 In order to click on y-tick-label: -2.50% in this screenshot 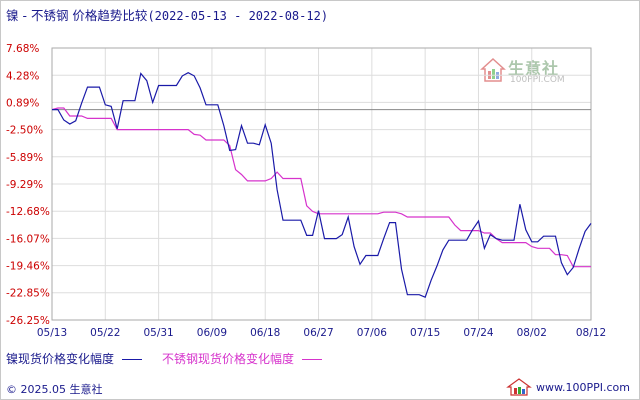, I will do `click(24, 131)`.